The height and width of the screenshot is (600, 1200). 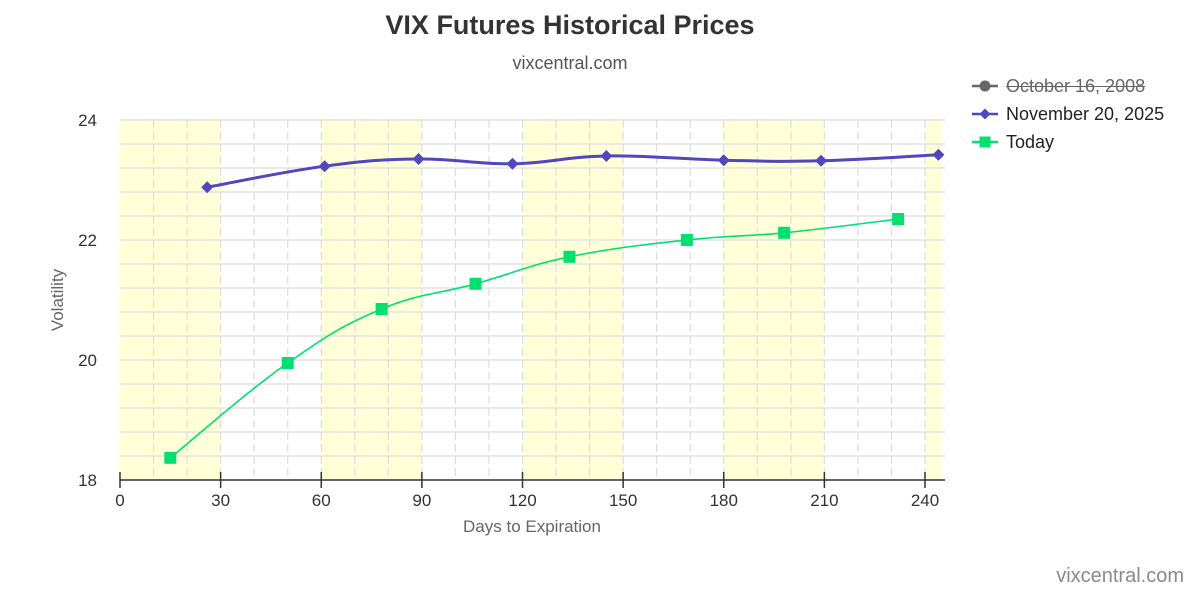 I want to click on legend-item-october-16-2008: October 16, 2008, so click(x=1067, y=86).